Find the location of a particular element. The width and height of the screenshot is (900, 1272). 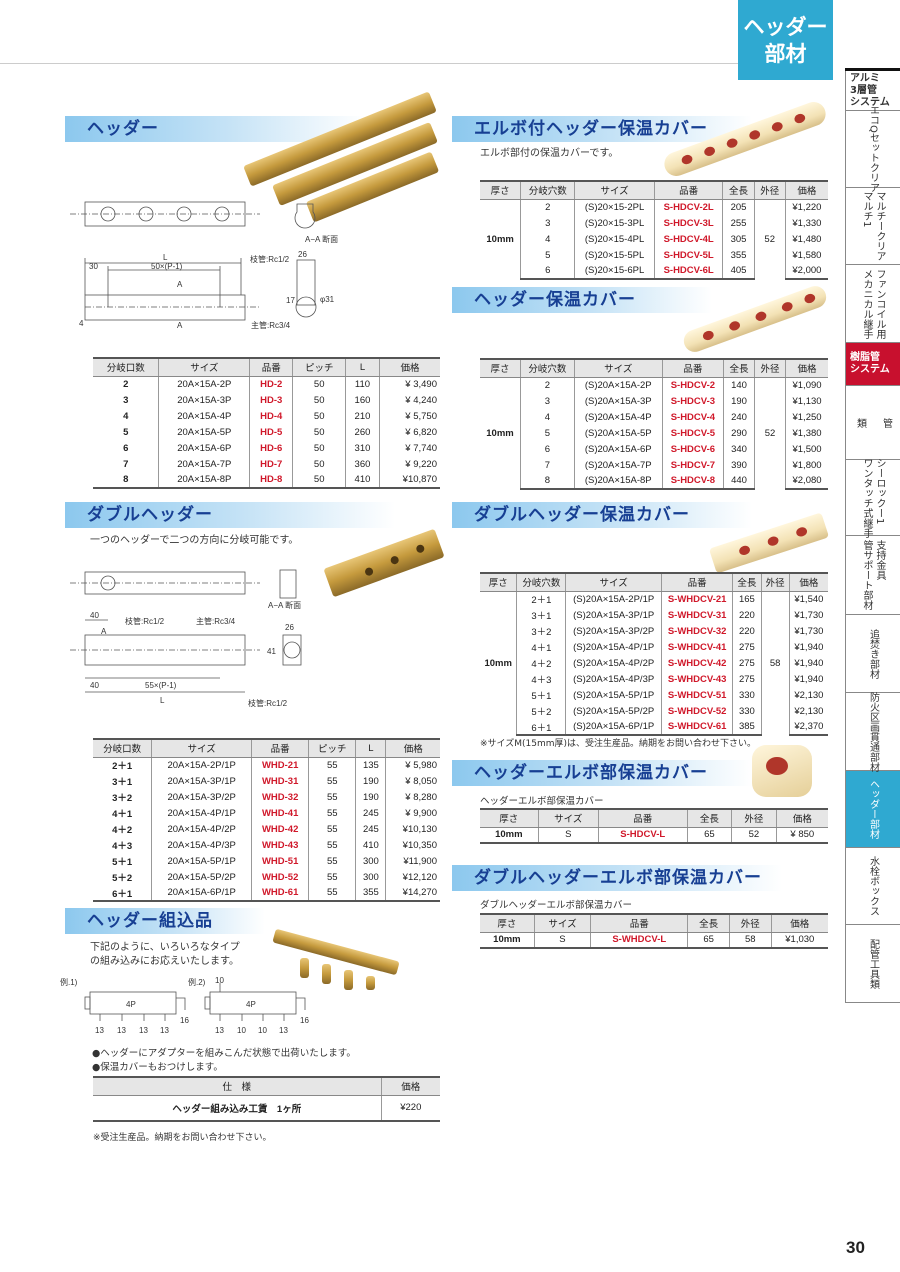

table-row: 6 20A×15A-6P HD-6 50 310 ¥ 7,740 is located at coordinates (266, 448).